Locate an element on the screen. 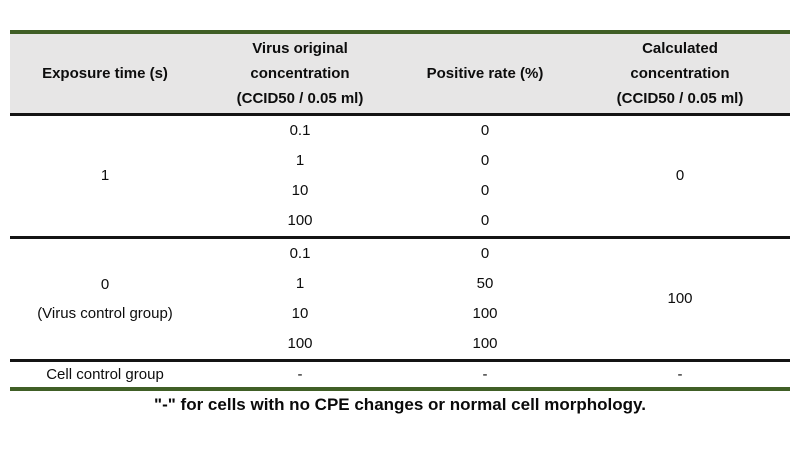 The height and width of the screenshot is (450, 800). group2-label-line: (Virus control group) is located at coordinates (105, 313).